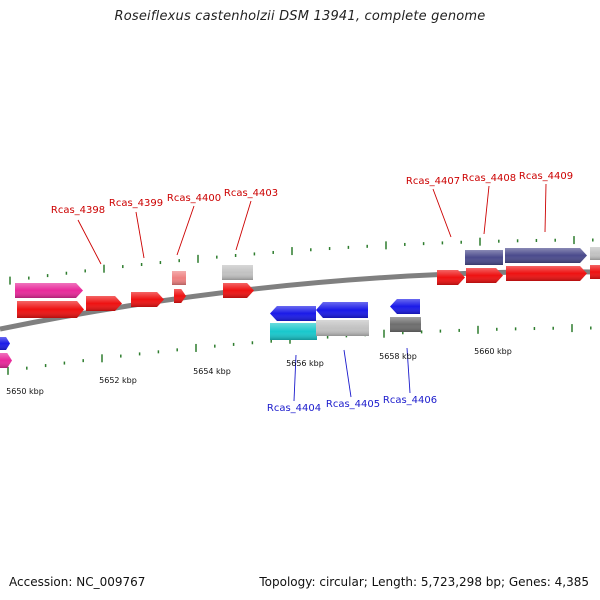  What do you see at coordinates (78, 210) in the screenshot?
I see `gene-label: Rcas_4398` at bounding box center [78, 210].